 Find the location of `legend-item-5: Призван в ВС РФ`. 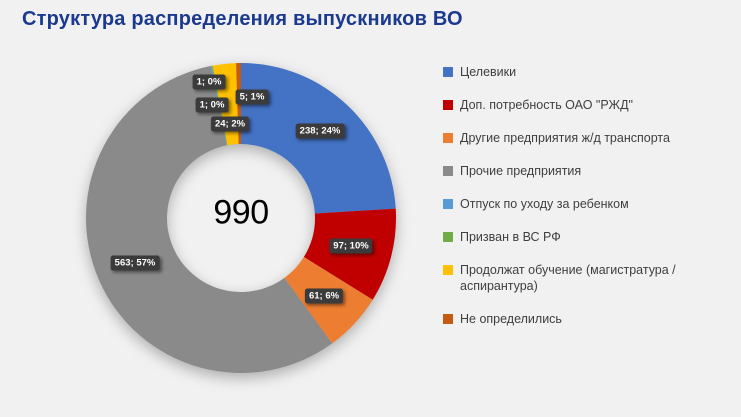

legend-item-5: Призван в ВС РФ is located at coordinates (577, 237).